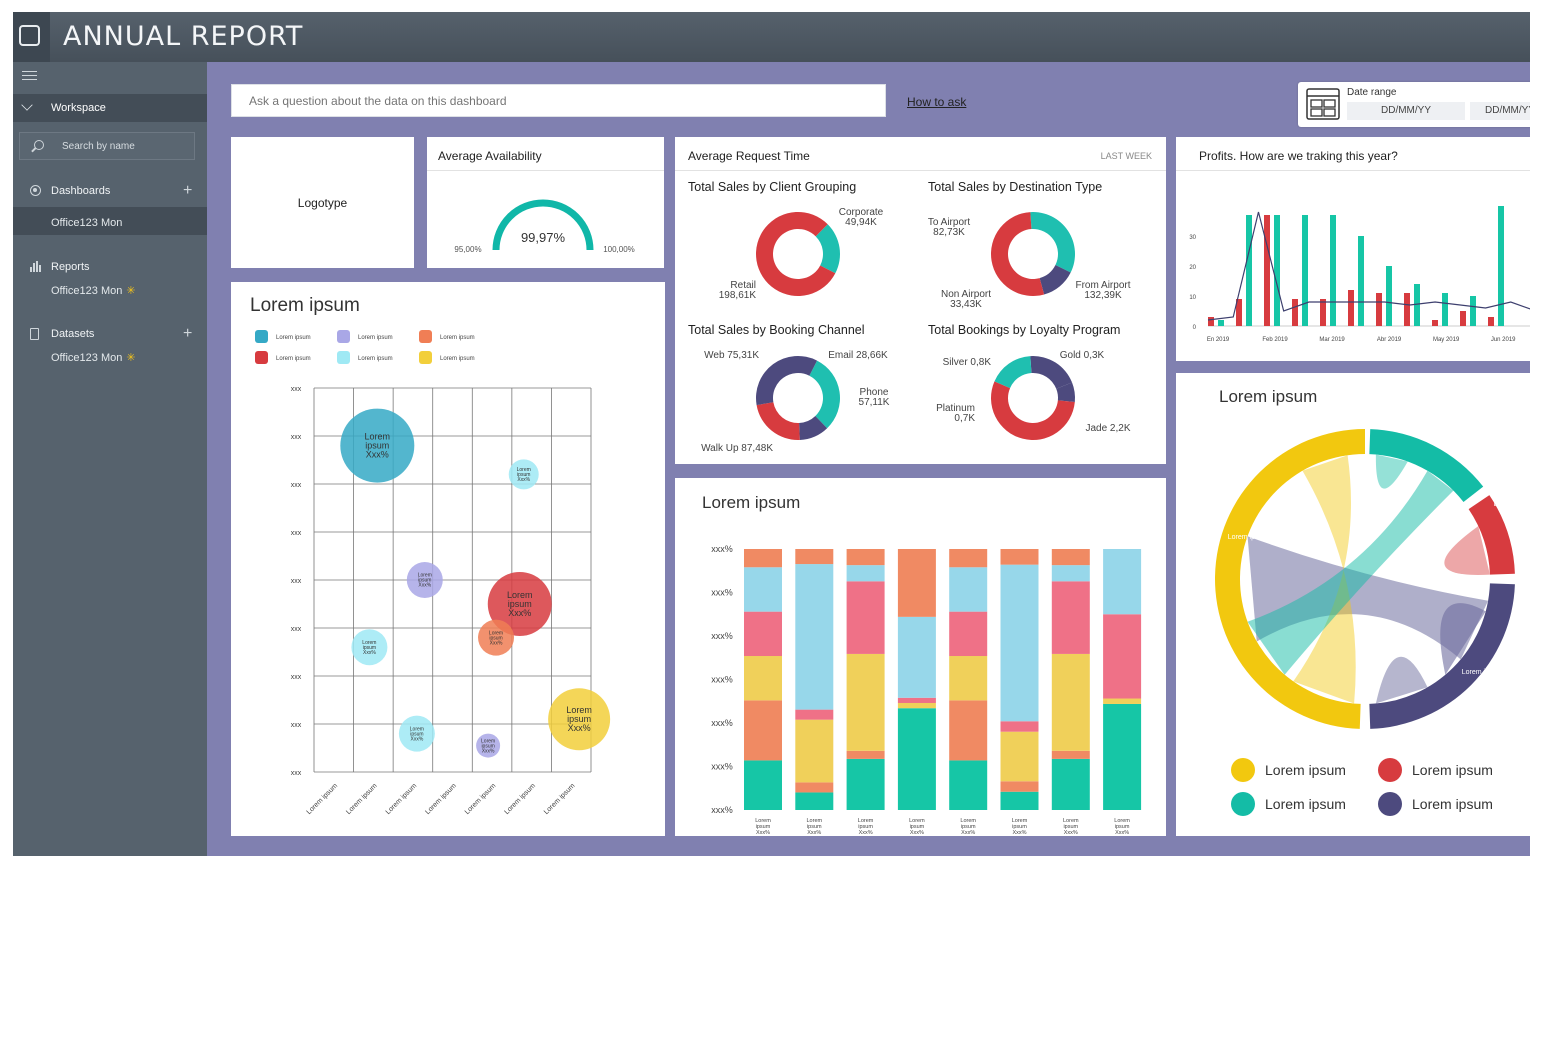 The image size is (1542, 1050). Describe the element at coordinates (31, 37) in the screenshot. I see `app-menu-button` at that location.